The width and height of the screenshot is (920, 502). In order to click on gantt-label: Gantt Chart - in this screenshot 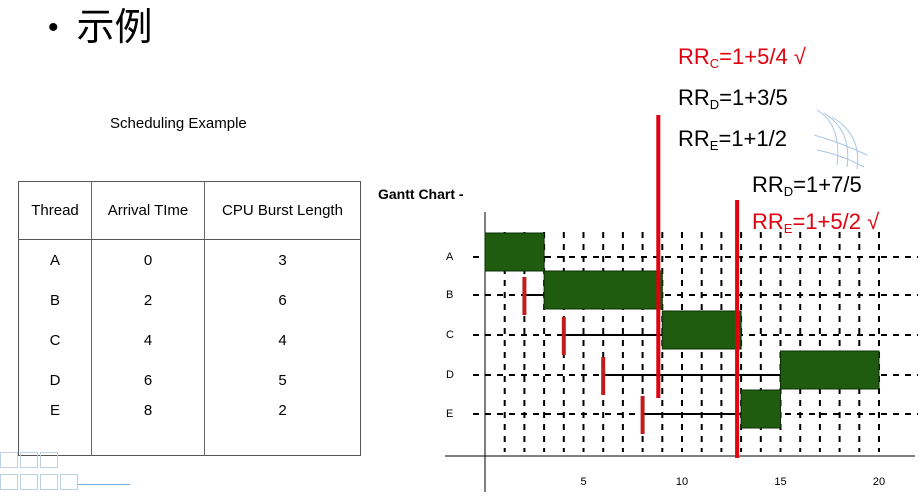, I will do `click(421, 194)`.